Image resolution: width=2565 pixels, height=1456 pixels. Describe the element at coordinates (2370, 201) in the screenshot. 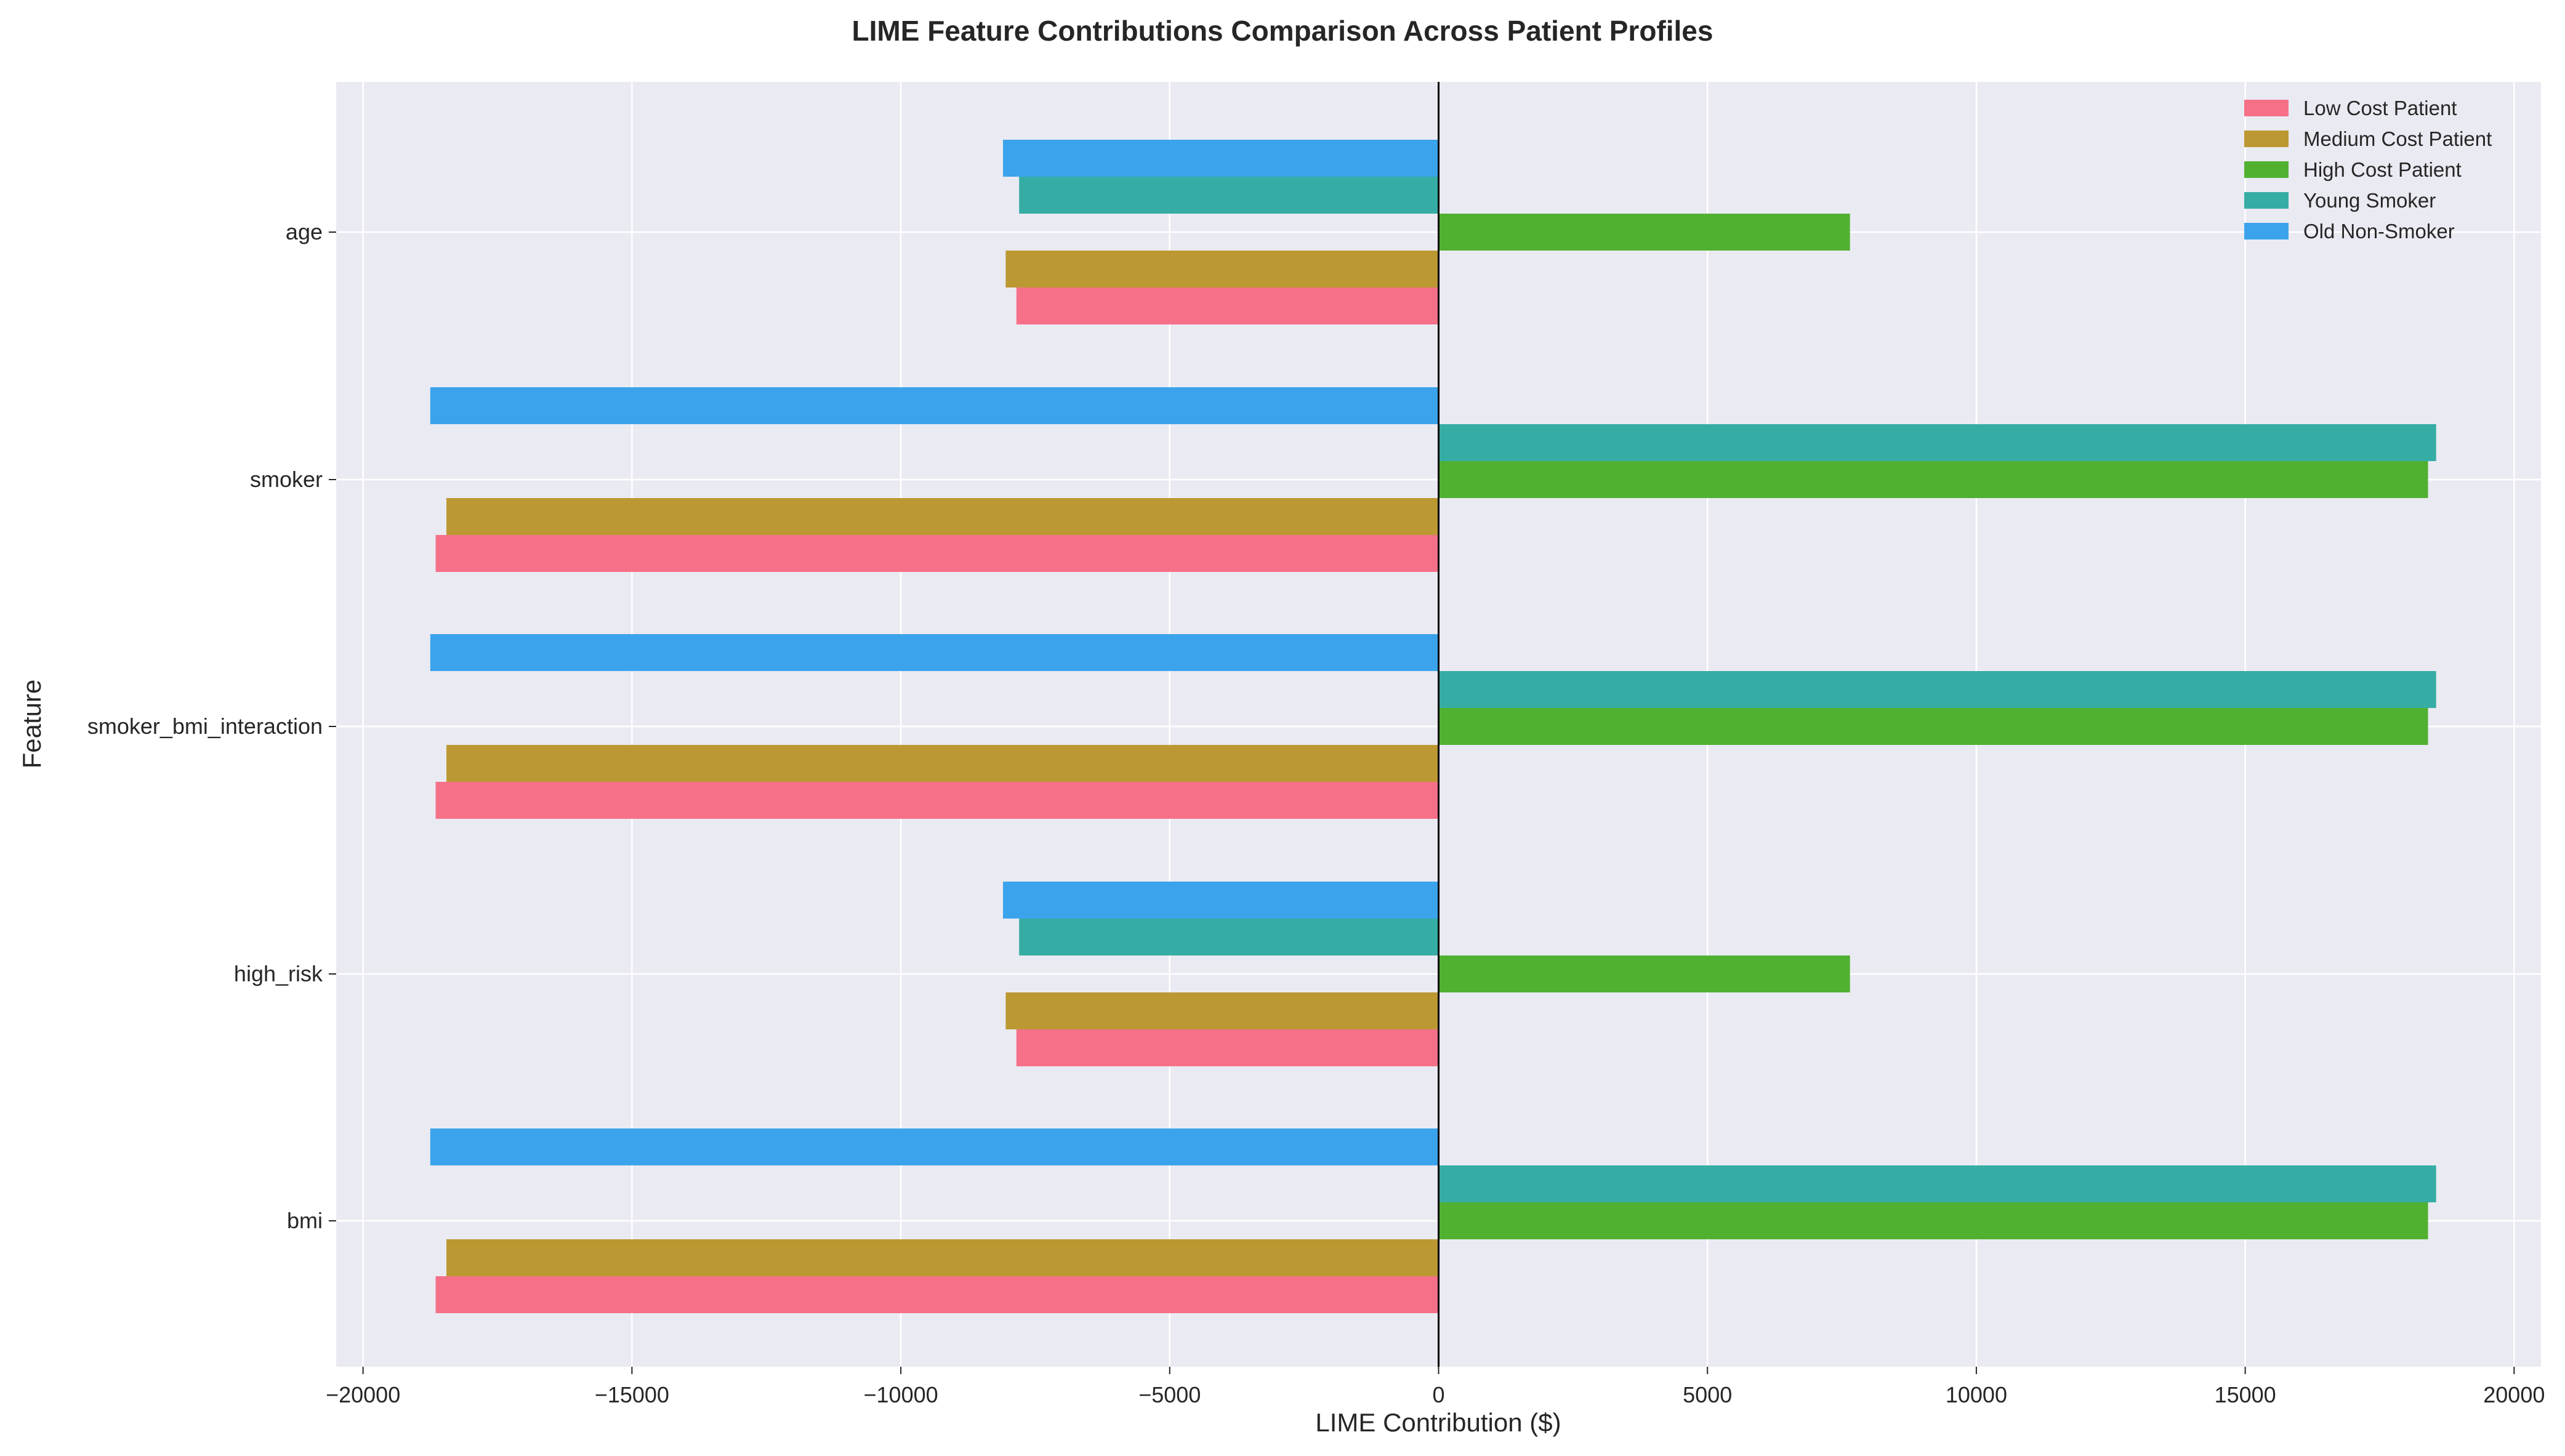

I see `legend-entry: Young Smoker` at that location.